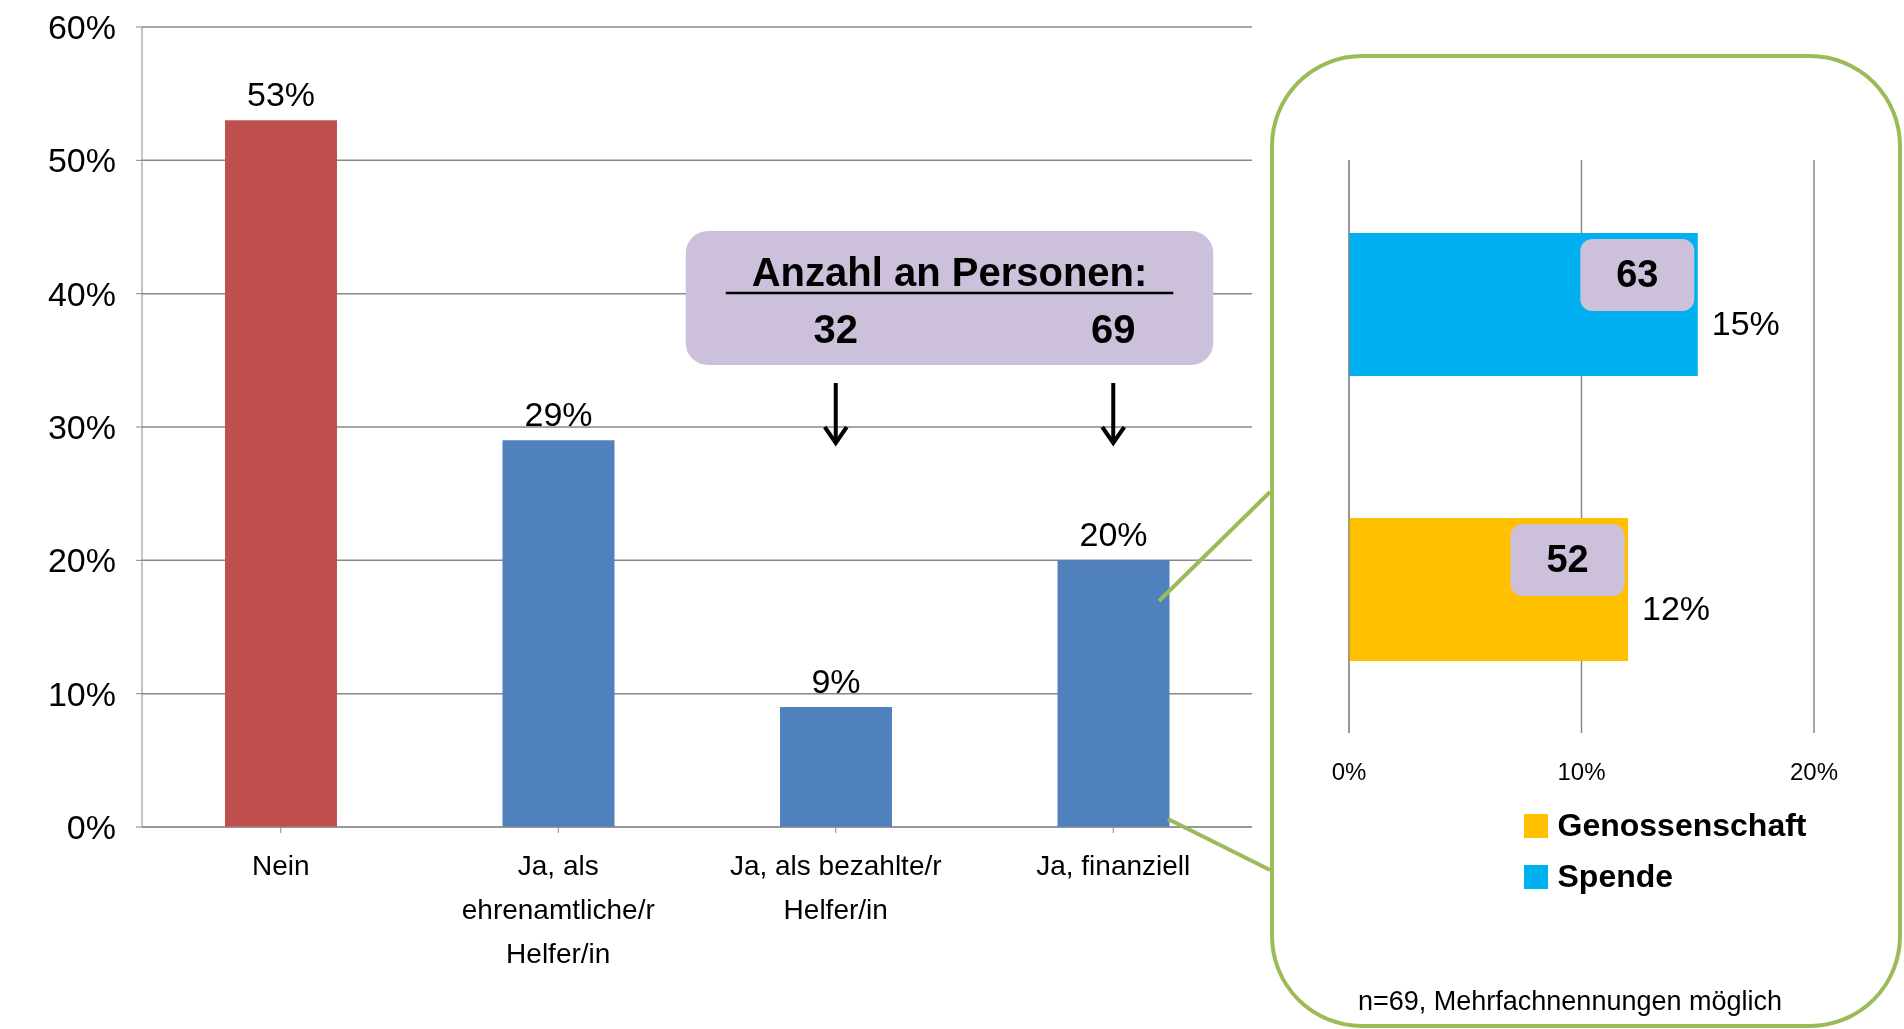  What do you see at coordinates (949, 272) in the screenshot?
I see `annotation: Anzahl an Personen:` at bounding box center [949, 272].